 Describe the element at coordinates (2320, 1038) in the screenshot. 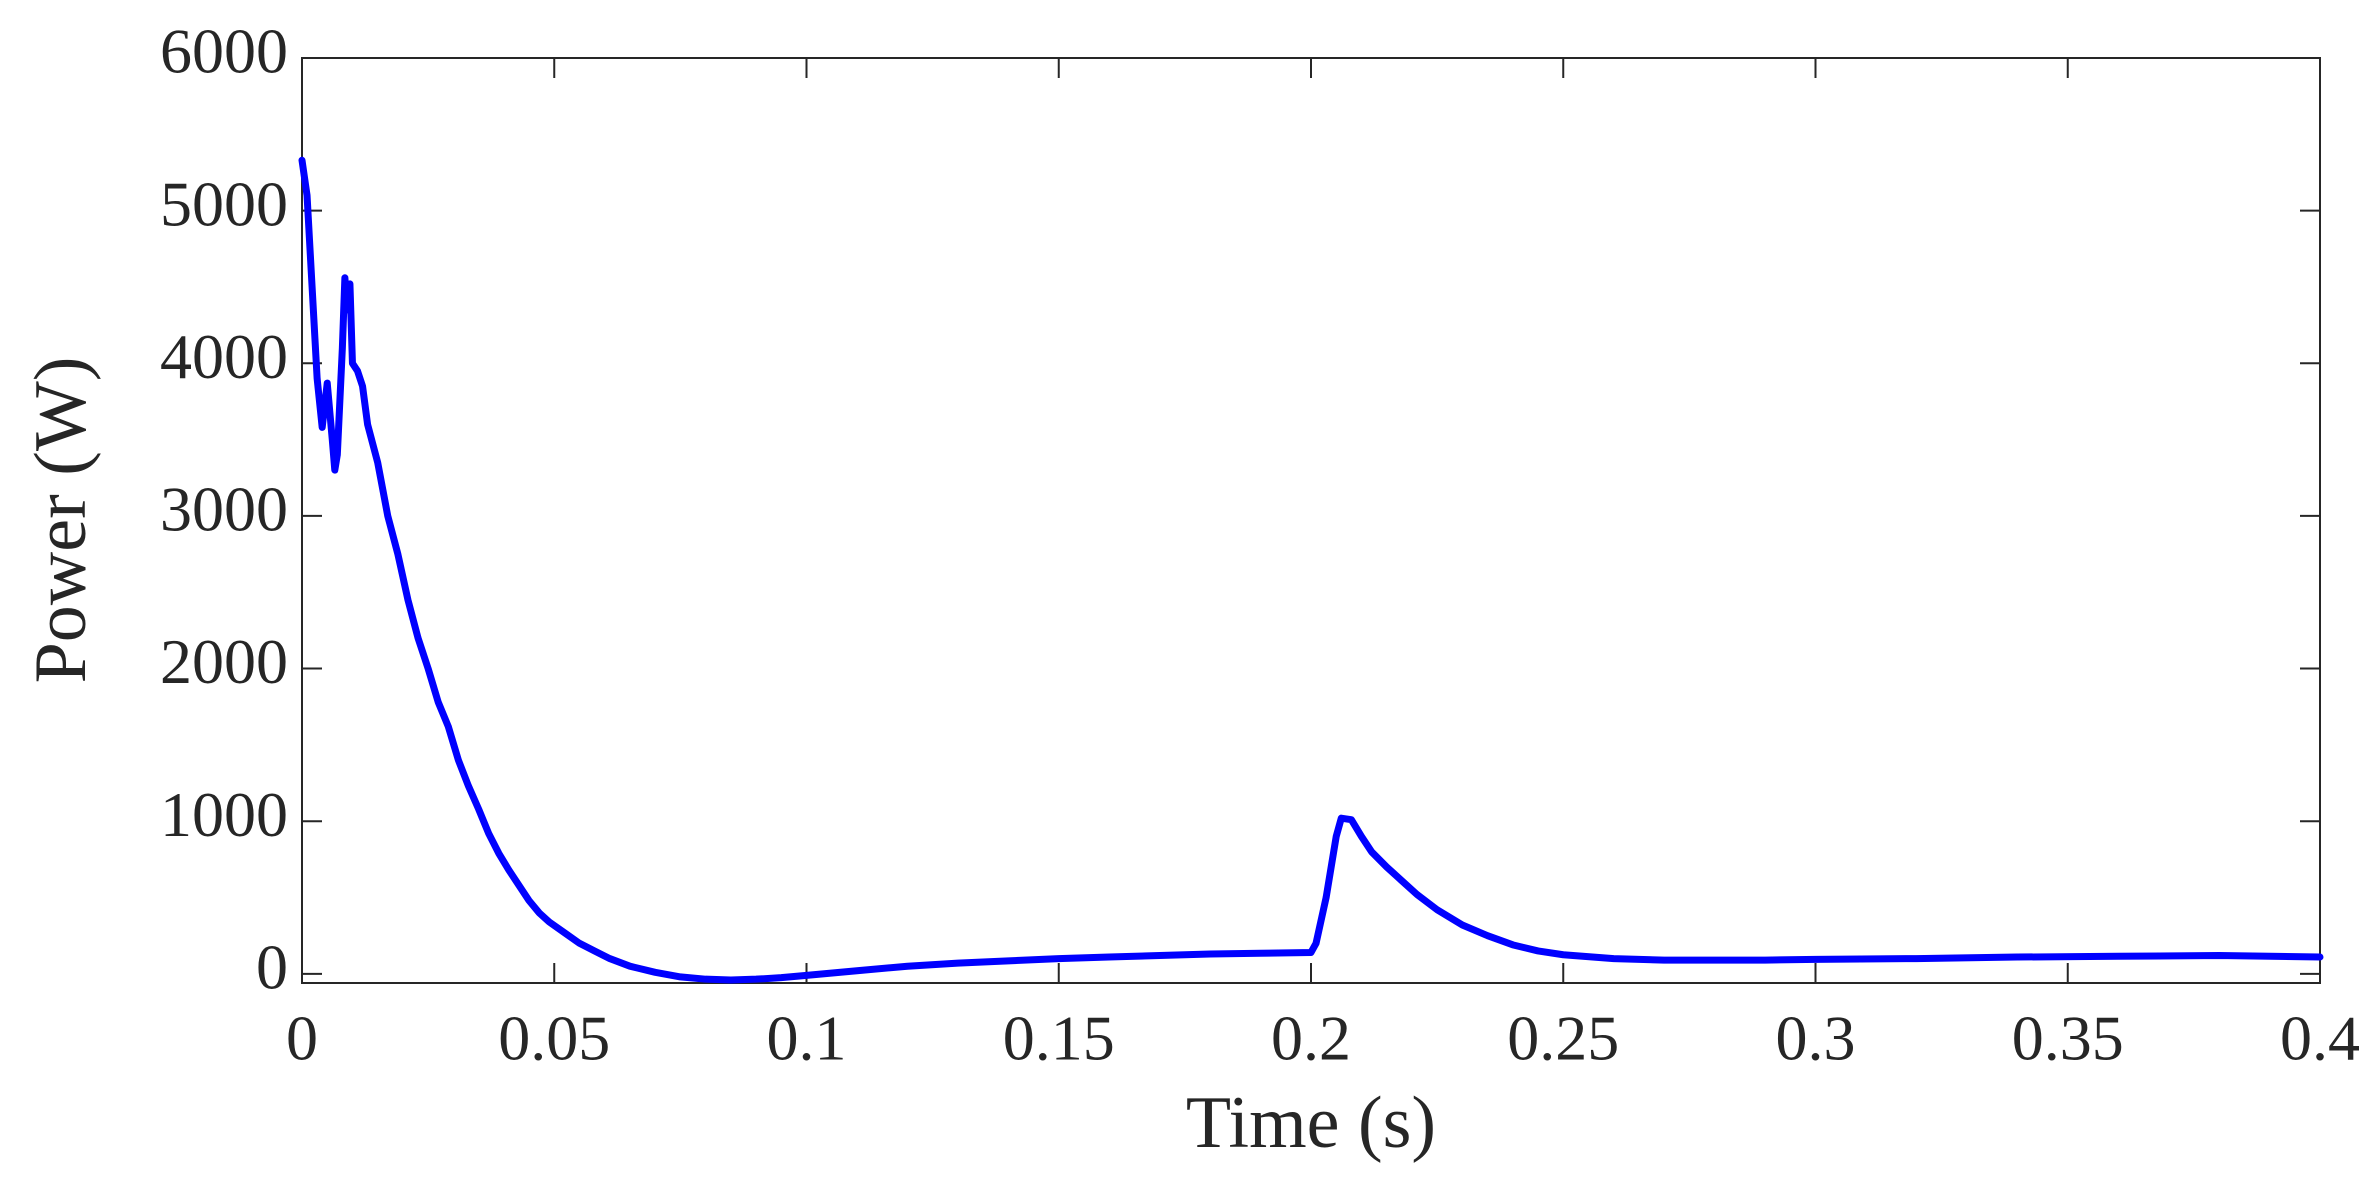

I see `x-tick-label: 0.4` at that location.